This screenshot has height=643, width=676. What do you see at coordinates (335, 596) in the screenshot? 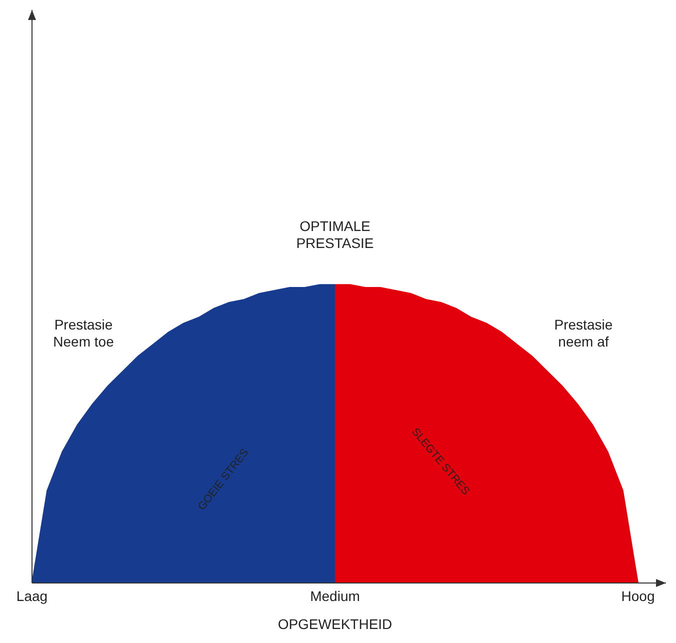
I see `x-tick-label: Medium` at bounding box center [335, 596].